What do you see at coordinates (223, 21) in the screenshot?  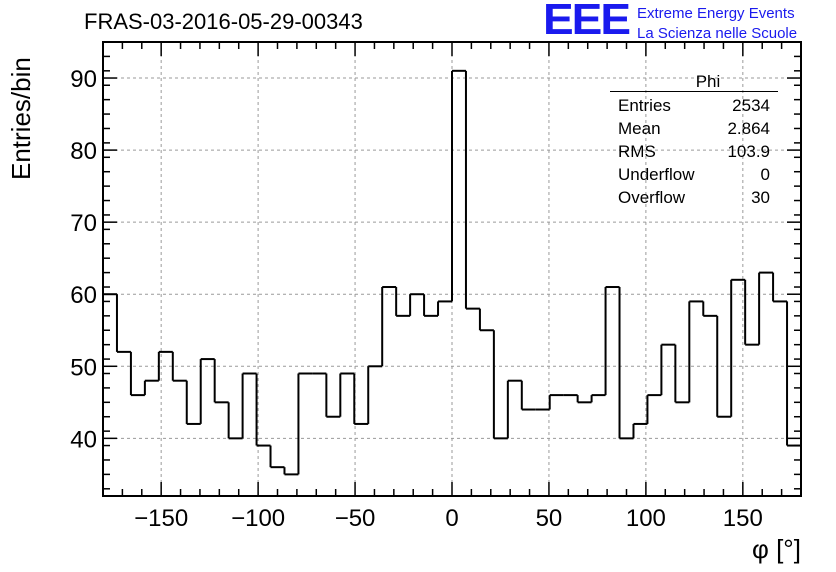 I see `run-title: FRAS-03-2016-05-29-00343` at bounding box center [223, 21].